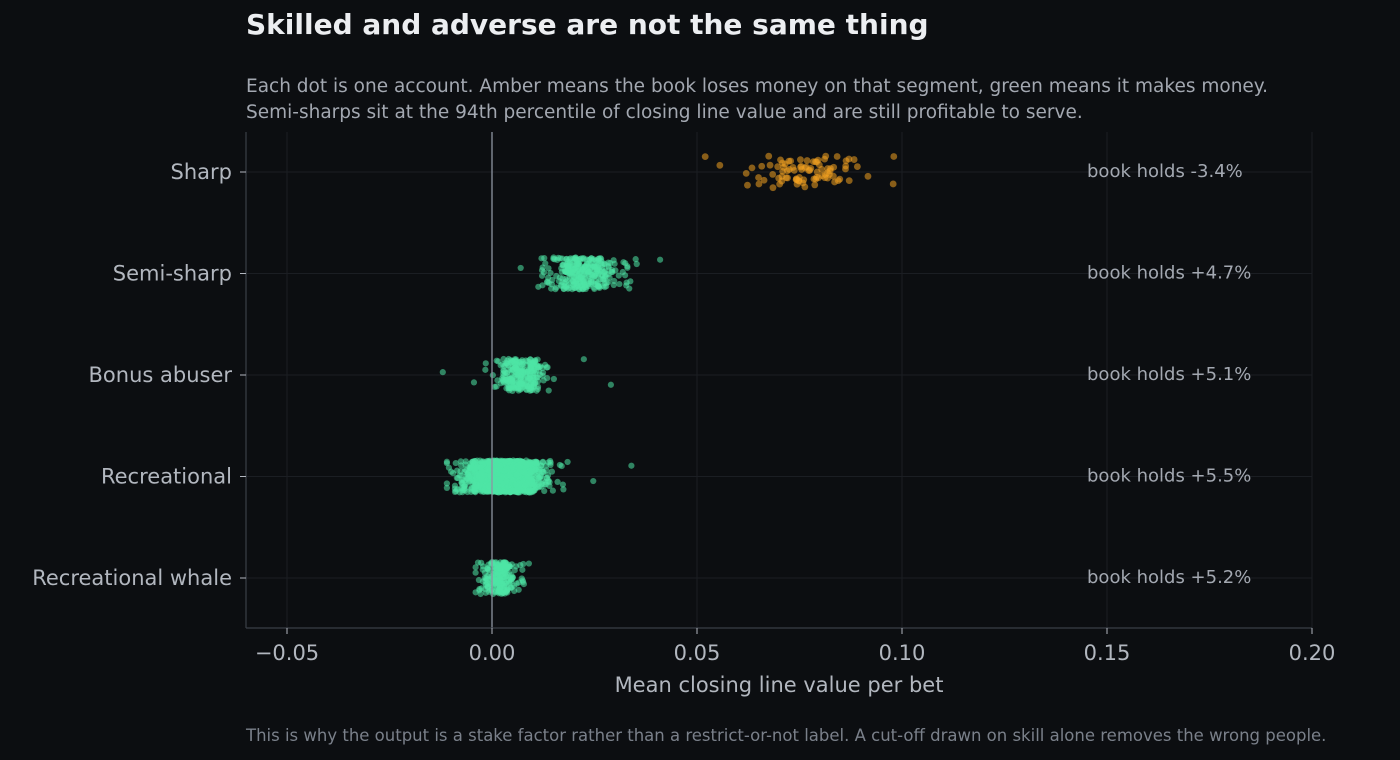  I want to click on x-tick-label-0: −0.05, so click(287, 653).